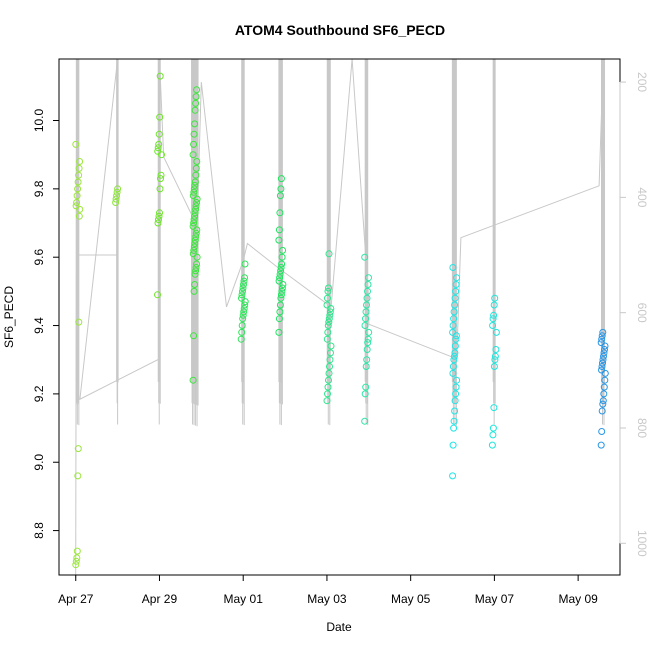 This screenshot has height=650, width=650. What do you see at coordinates (244, 599) in the screenshot?
I see `x-tick-label: May 01` at bounding box center [244, 599].